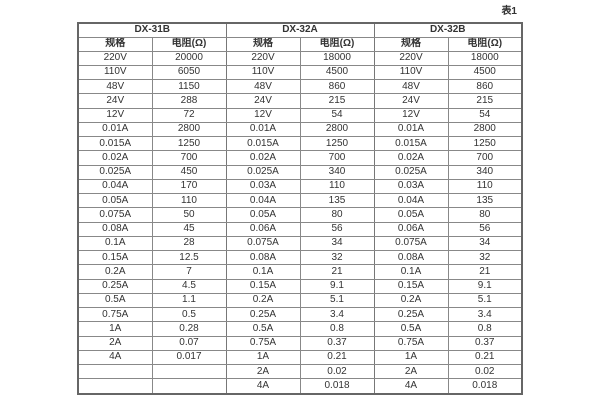 The width and height of the screenshot is (600, 400). I want to click on table-row: 110V 6050 110V 4500 110V 4500, so click(300, 72).